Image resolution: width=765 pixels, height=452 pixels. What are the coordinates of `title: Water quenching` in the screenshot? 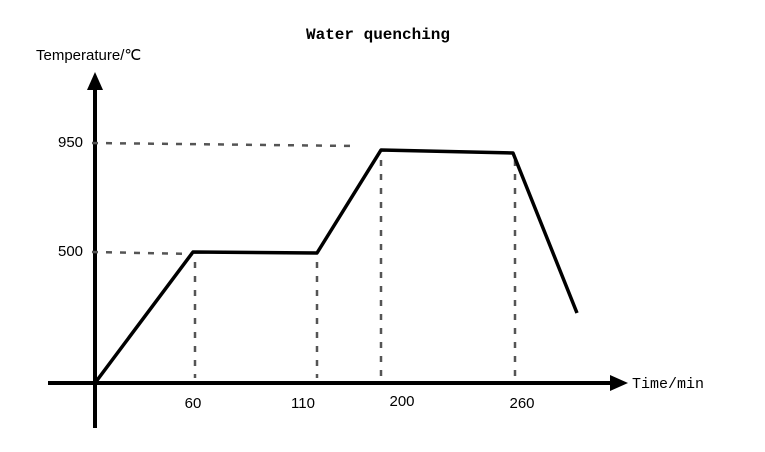 It's located at (378, 35).